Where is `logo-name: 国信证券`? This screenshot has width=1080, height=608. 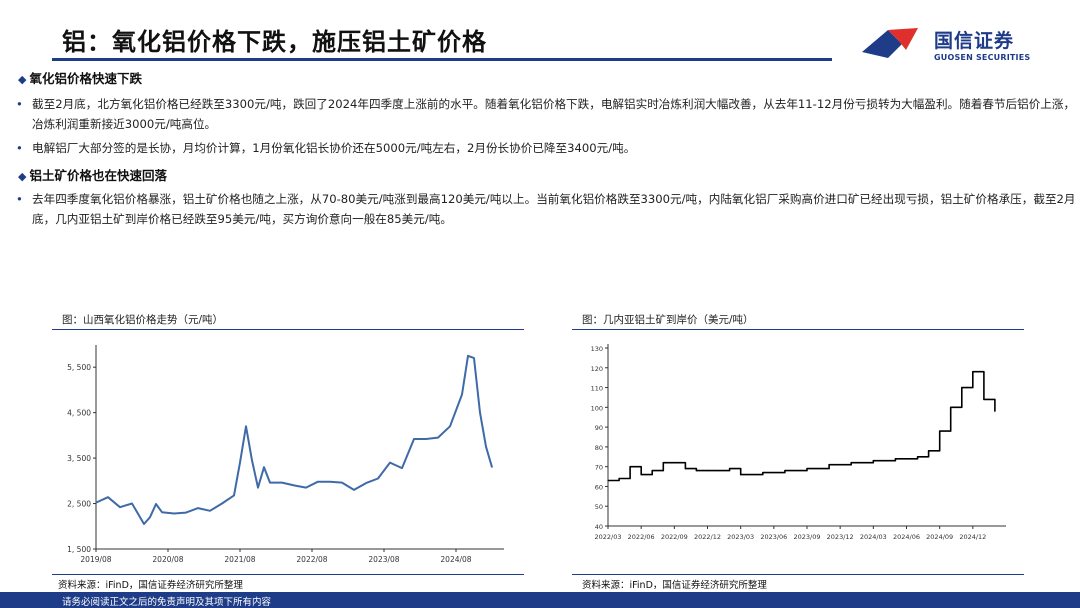
logo-name: 国信证券 is located at coordinates (974, 41).